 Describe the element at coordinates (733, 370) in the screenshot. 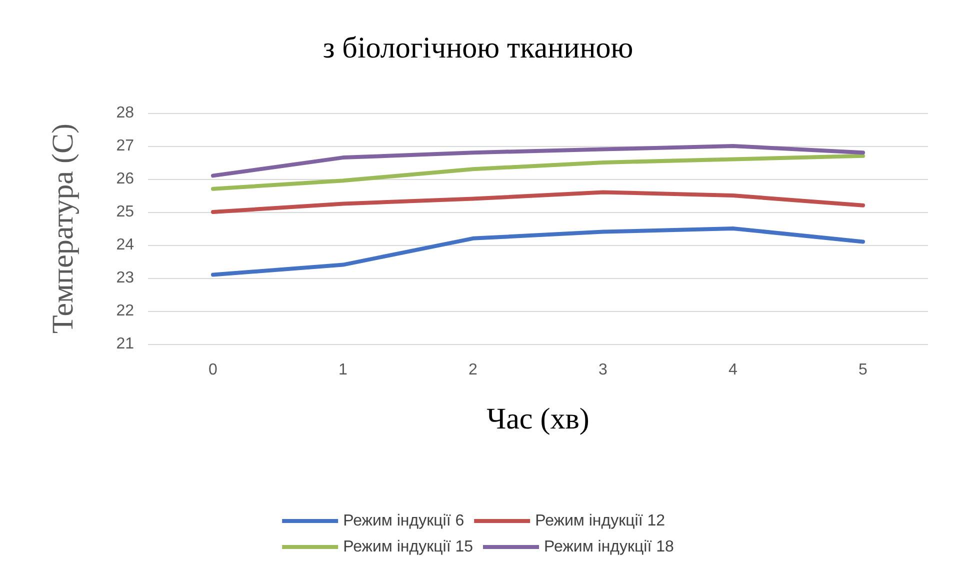

I see `x-tick-label: 4` at that location.